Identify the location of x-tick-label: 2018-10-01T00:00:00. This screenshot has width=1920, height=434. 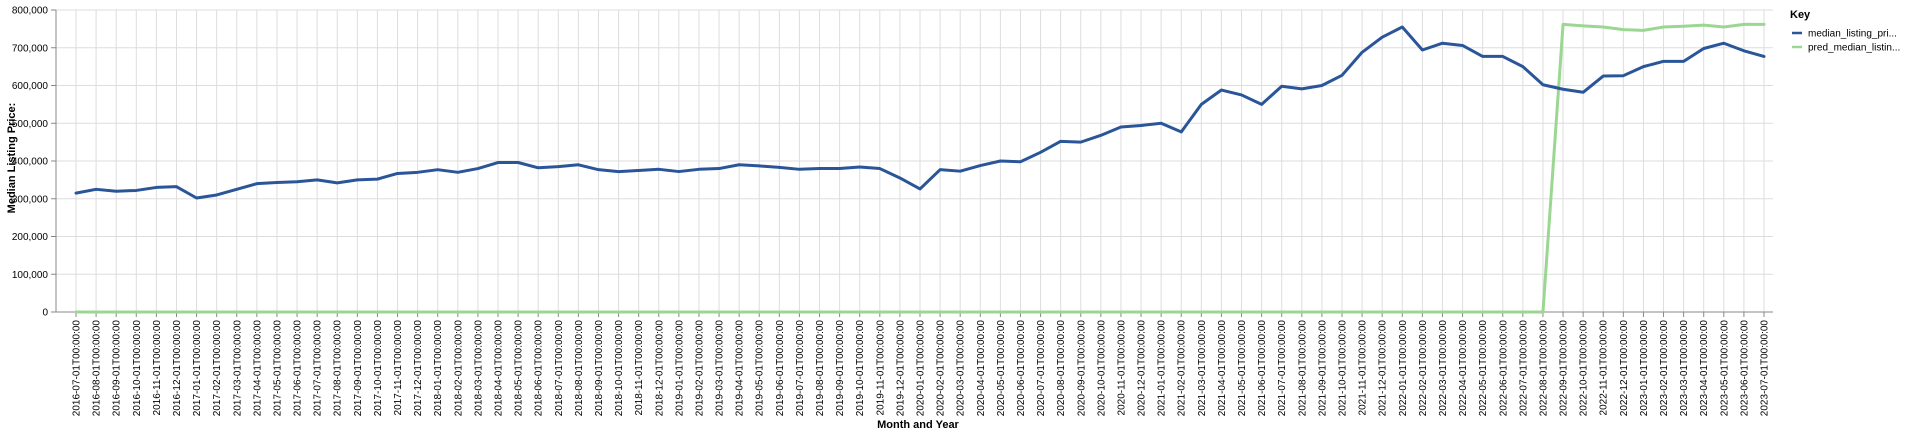
(619, 368).